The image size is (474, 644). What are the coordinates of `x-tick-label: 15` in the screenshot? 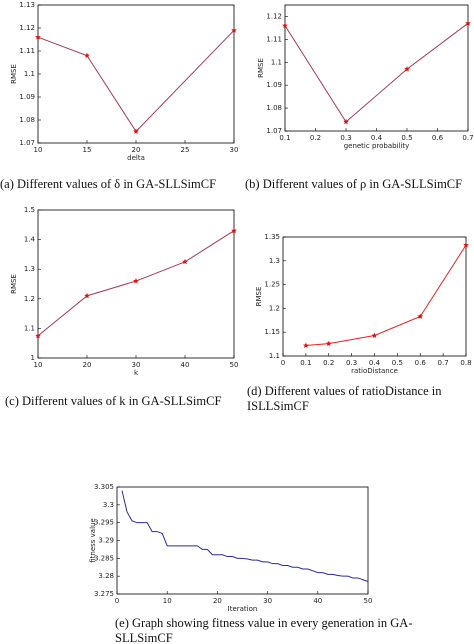 It's located at (87, 150).